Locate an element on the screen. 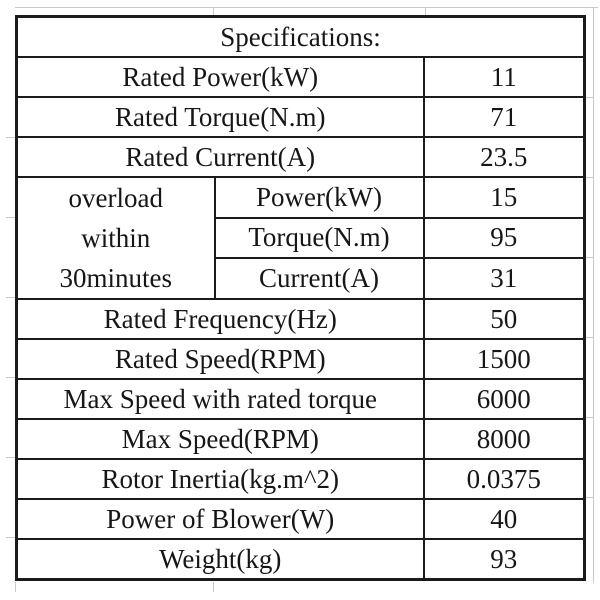 The height and width of the screenshot is (600, 600). table-row-rated-speed: Rated Speed(RPM) 1500 is located at coordinates (300, 359).